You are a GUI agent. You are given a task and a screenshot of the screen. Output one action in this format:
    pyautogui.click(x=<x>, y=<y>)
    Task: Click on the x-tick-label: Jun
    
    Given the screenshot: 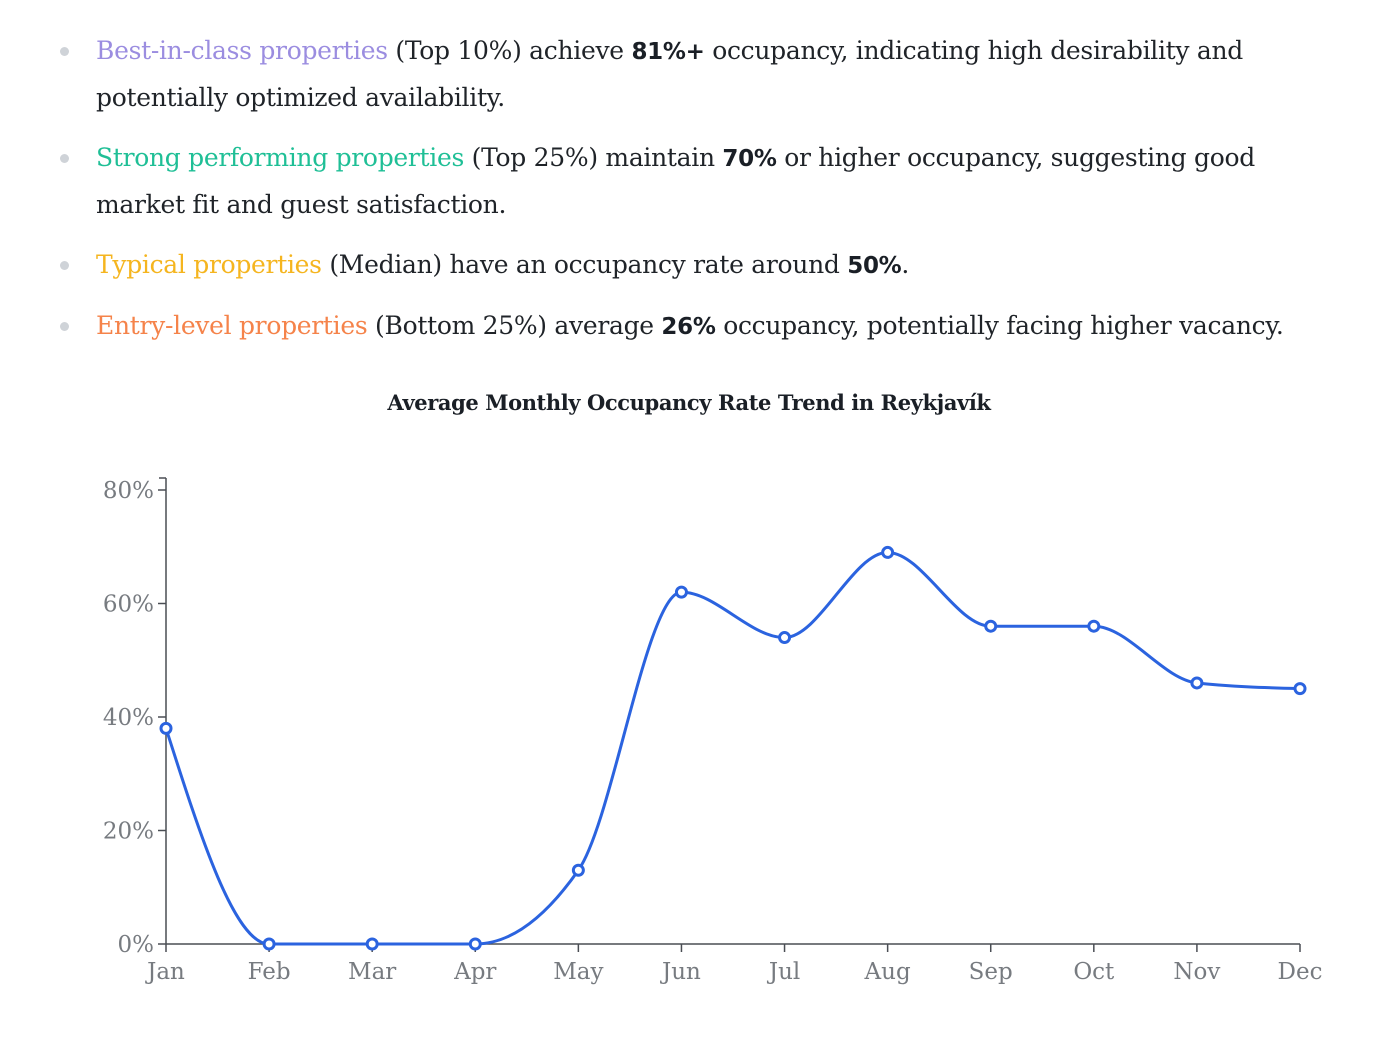 What is the action you would take?
    pyautogui.click(x=680, y=972)
    